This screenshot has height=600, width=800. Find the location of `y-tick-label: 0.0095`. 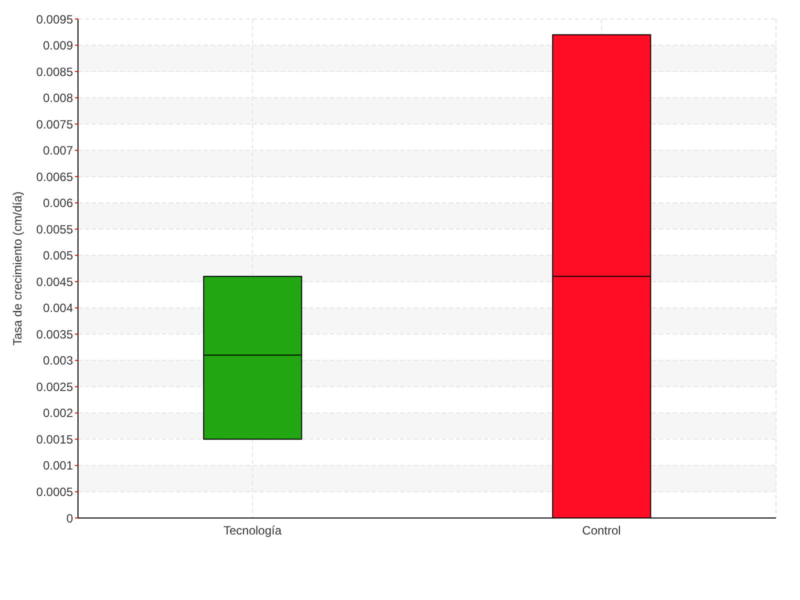

y-tick-label: 0.0095 is located at coordinates (55, 19).